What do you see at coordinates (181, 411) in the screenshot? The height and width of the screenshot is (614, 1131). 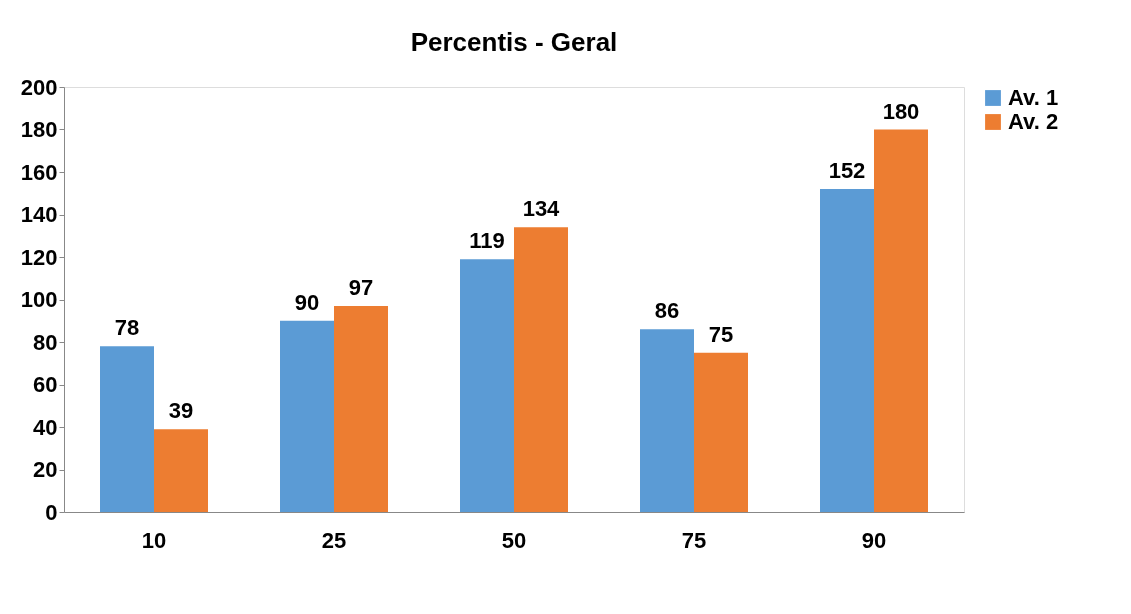 I see `data-label: 39` at bounding box center [181, 411].